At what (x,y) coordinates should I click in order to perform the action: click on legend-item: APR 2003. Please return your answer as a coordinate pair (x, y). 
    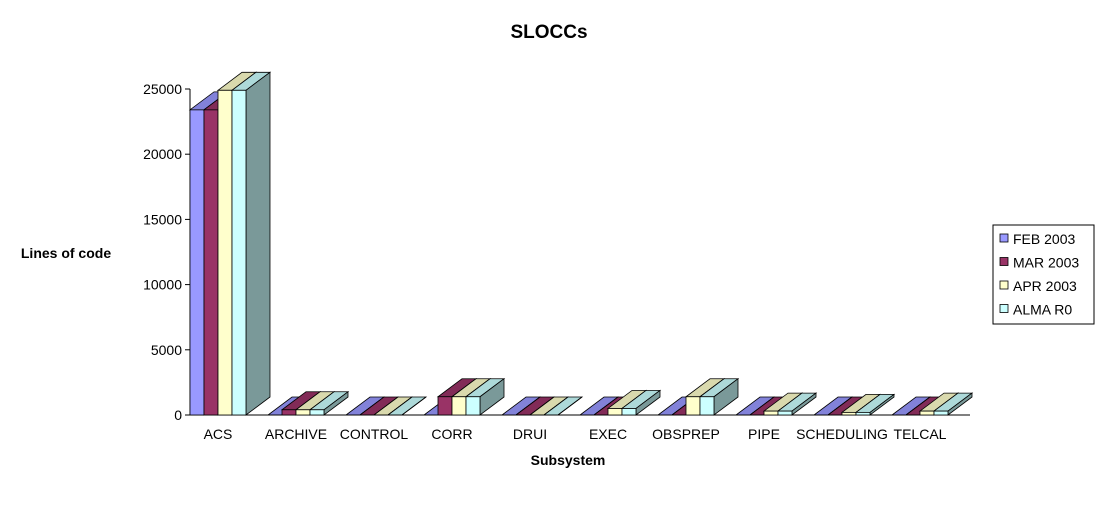
    Looking at the image, I should click on (1038, 286).